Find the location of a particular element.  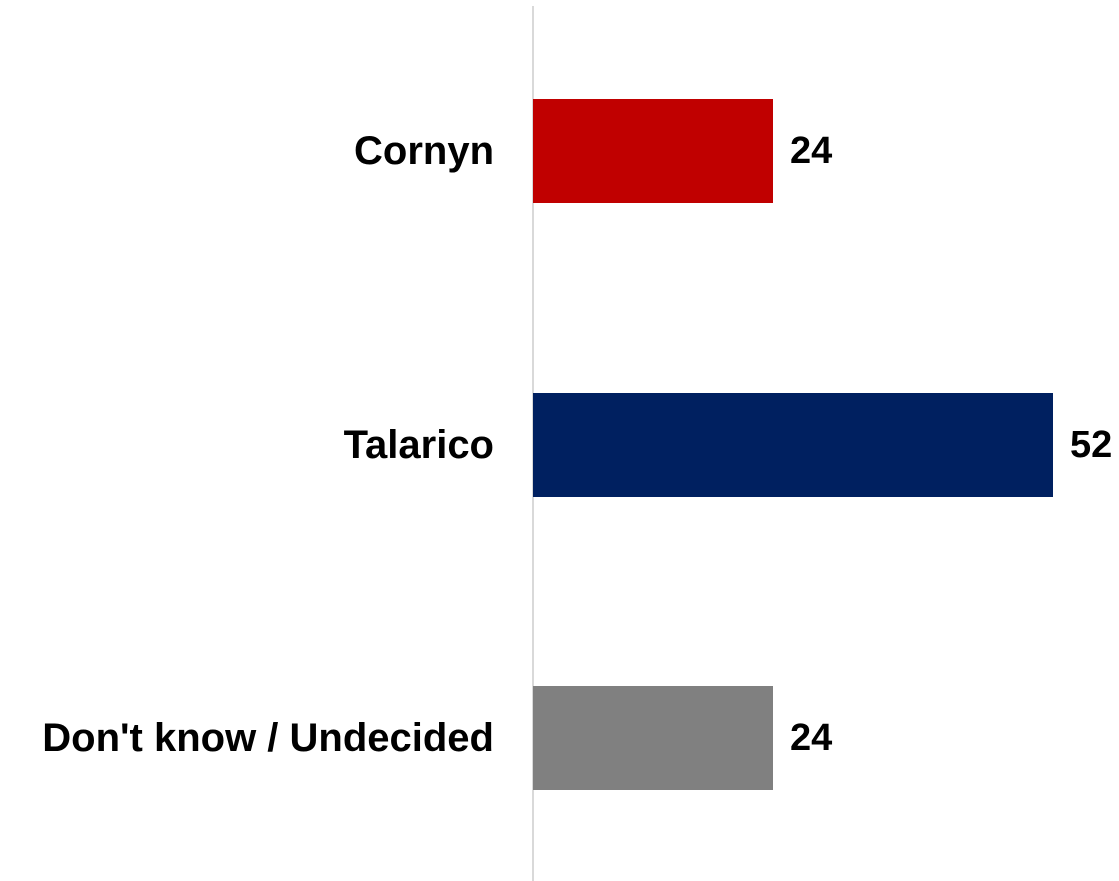

category-label: Cornyn is located at coordinates (424, 151).